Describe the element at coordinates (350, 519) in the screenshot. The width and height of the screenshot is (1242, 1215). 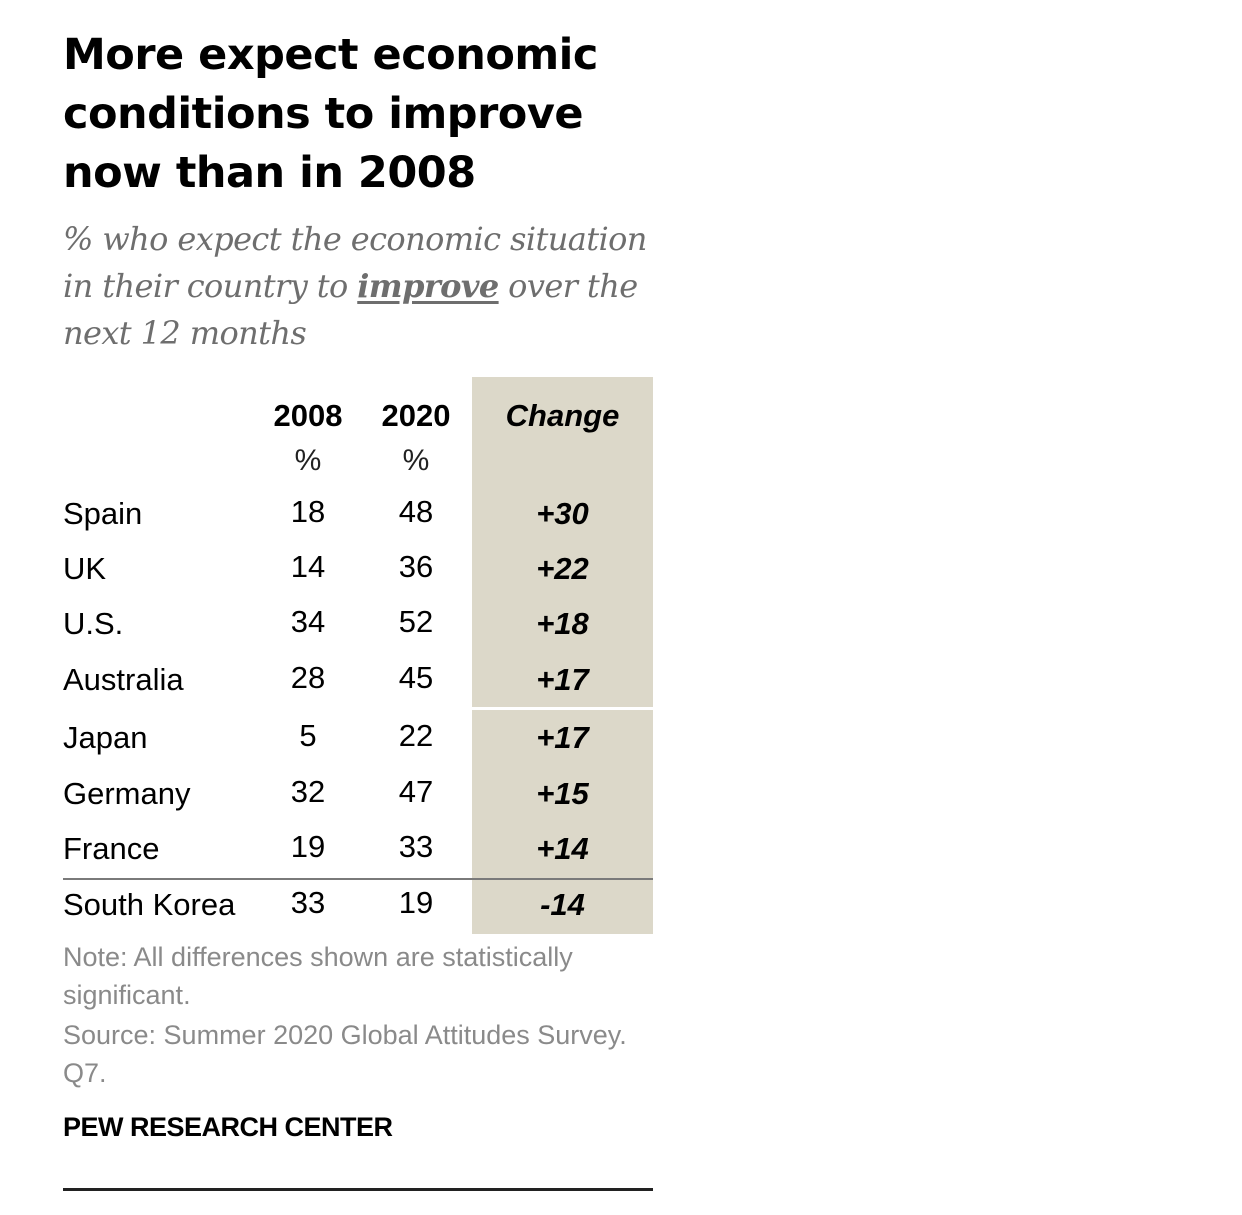
I see `table-row: Spain 18 48 +30` at that location.